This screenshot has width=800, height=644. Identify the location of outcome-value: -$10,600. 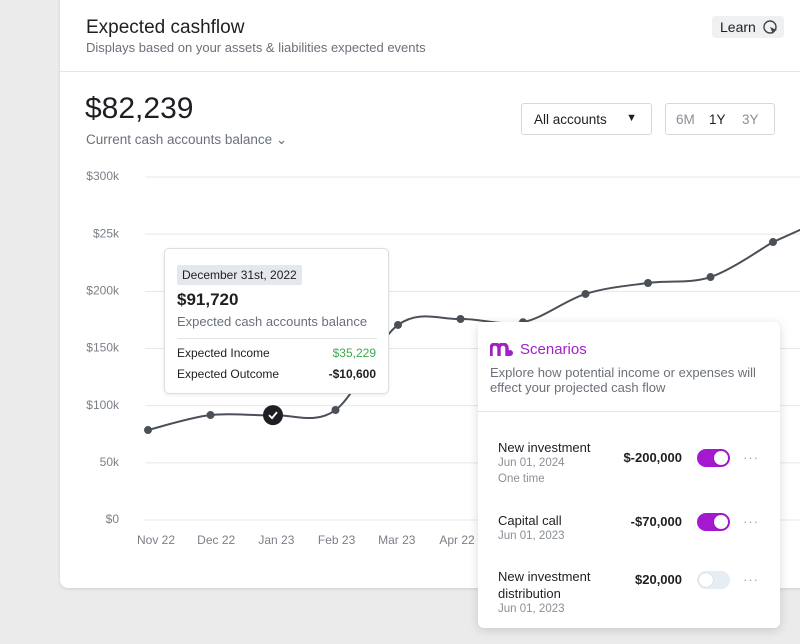
(352, 374).